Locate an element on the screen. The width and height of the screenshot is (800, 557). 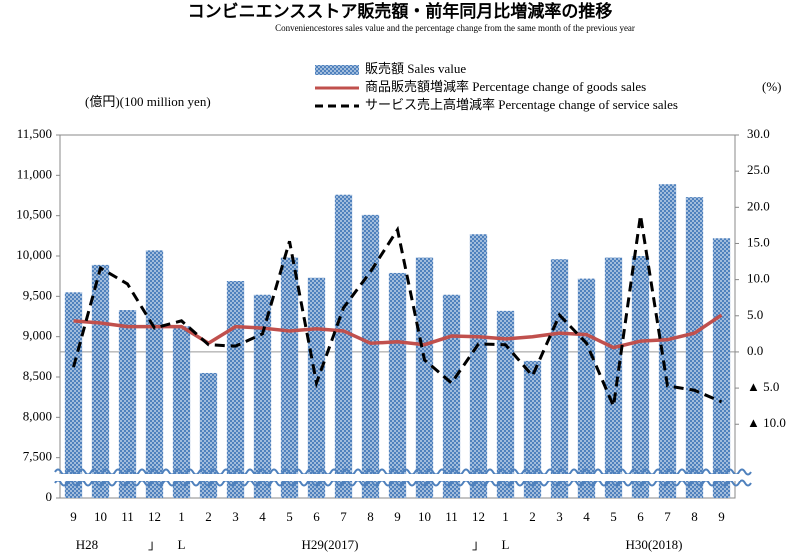
y2-tick-label: 25.0 is located at coordinates (758, 169).